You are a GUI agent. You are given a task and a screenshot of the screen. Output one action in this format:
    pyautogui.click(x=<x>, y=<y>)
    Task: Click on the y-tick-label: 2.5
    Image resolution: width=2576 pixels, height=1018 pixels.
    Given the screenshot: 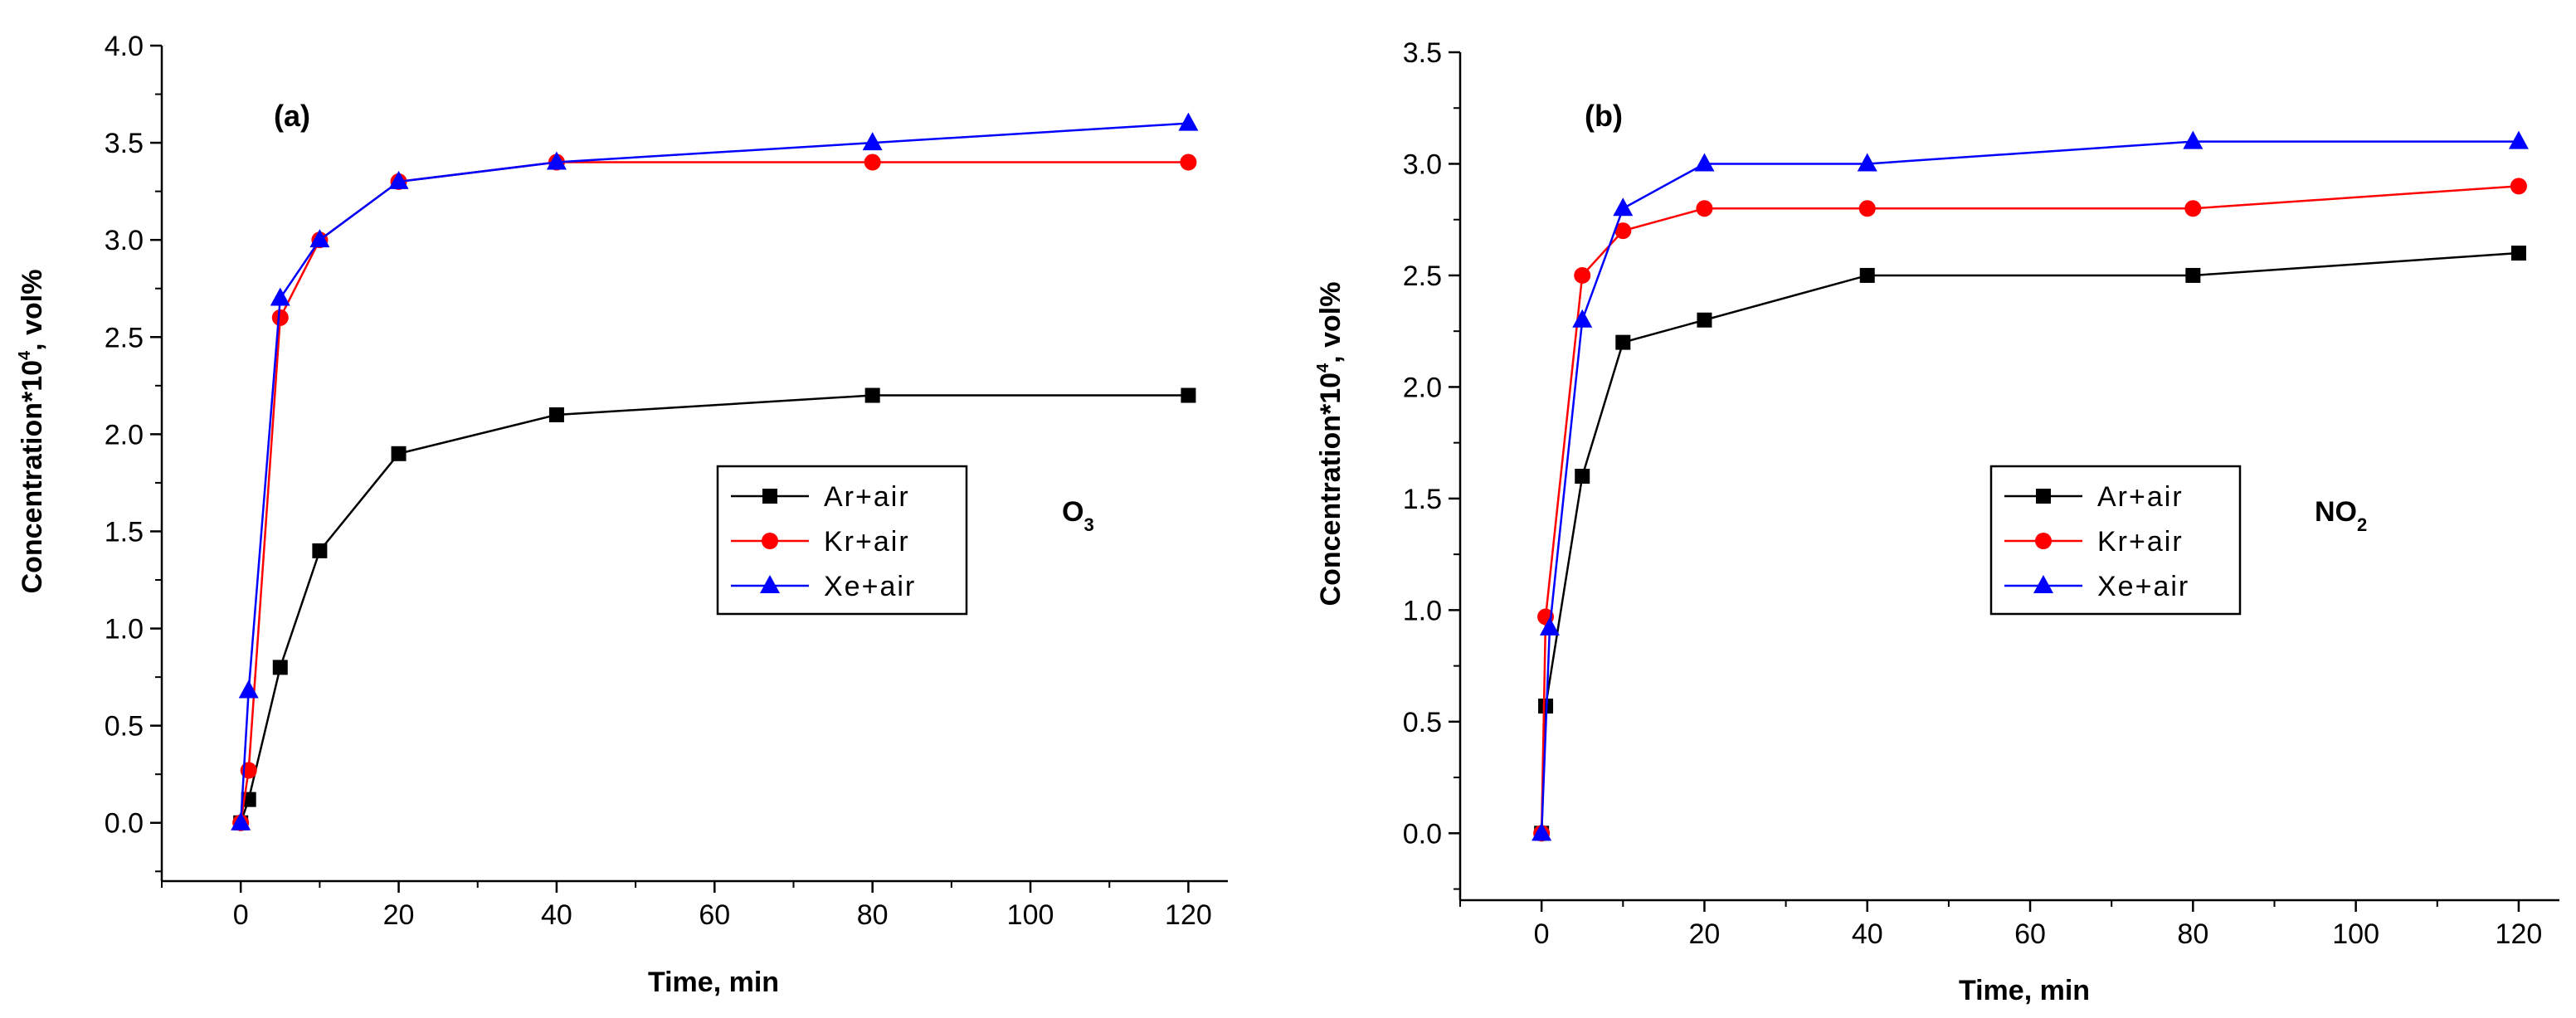 What is the action you would take?
    pyautogui.click(x=124, y=337)
    